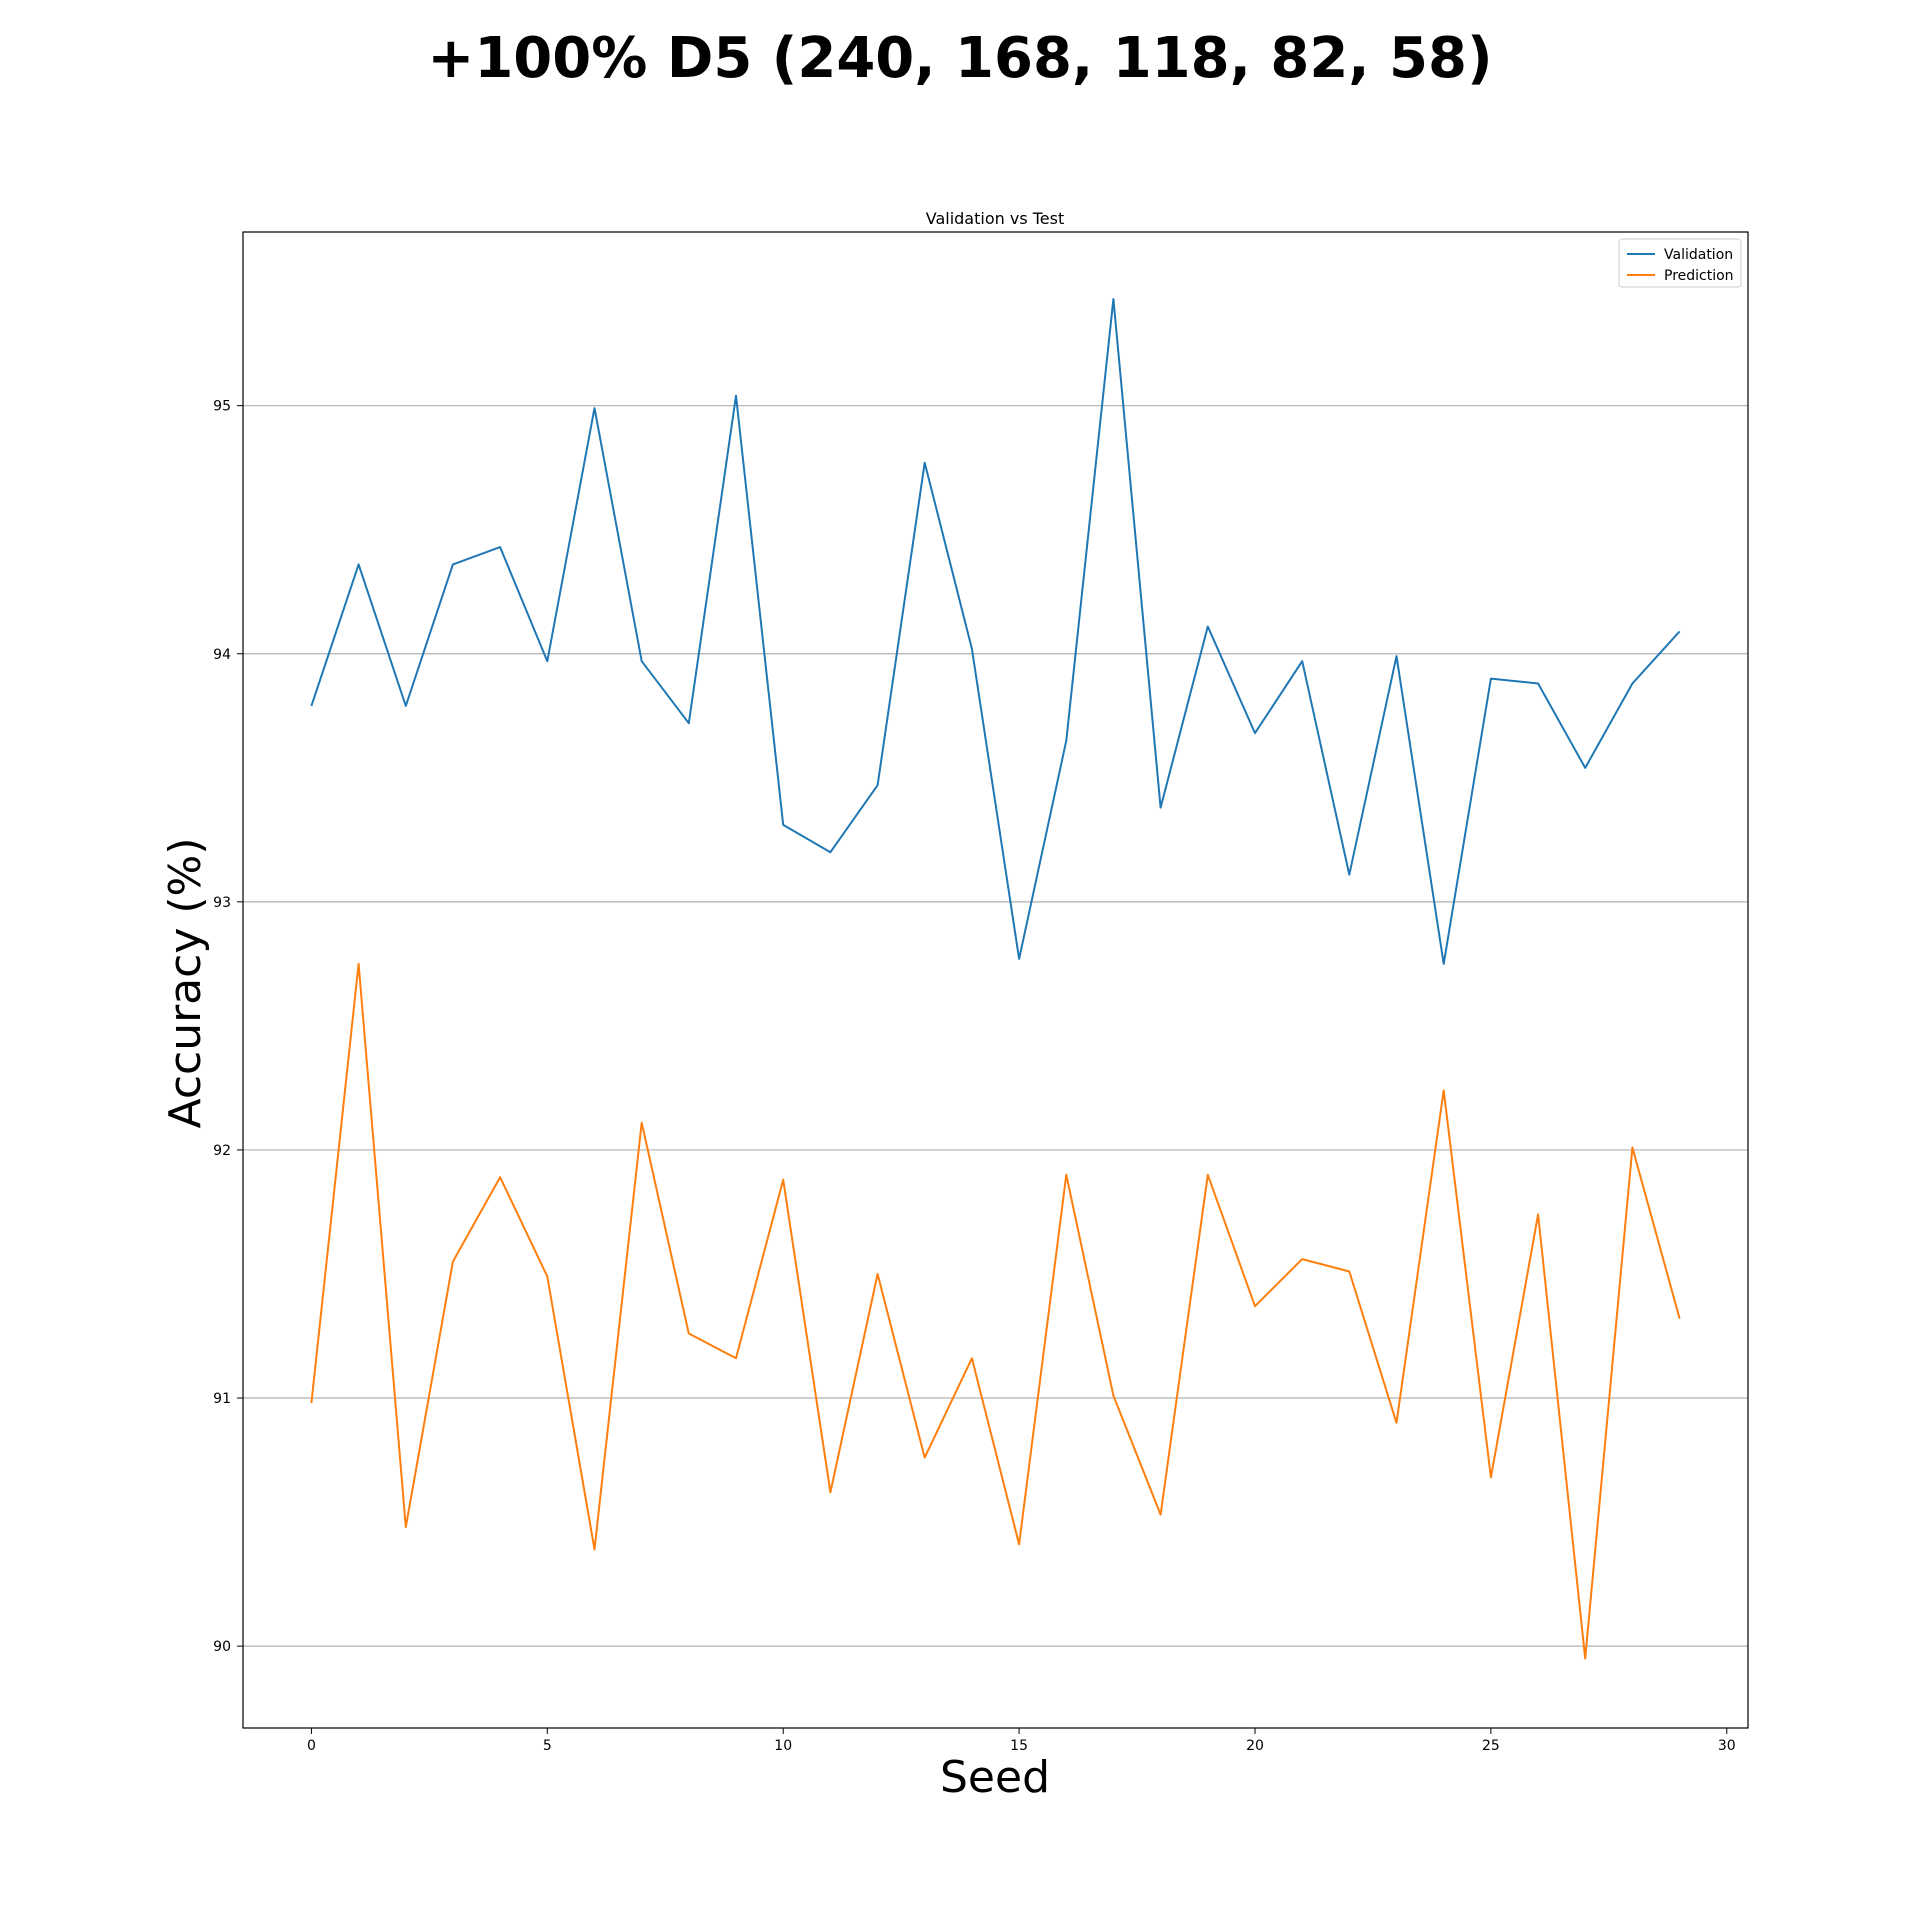  Describe the element at coordinates (783, 1746) in the screenshot. I see `x-tick-label: 10` at that location.